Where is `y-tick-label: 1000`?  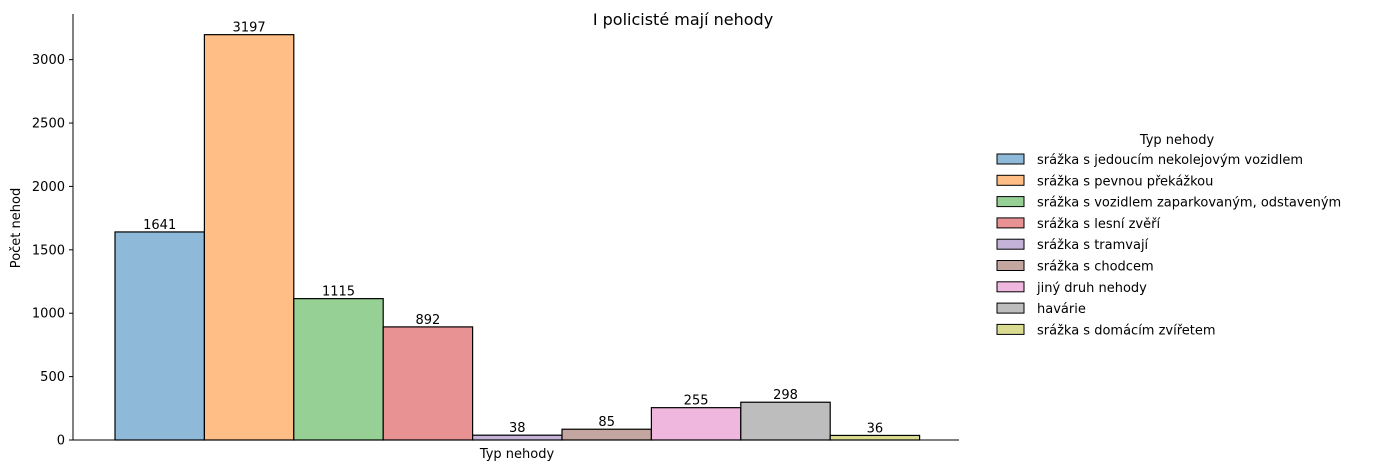
y-tick-label: 1000 is located at coordinates (48, 314).